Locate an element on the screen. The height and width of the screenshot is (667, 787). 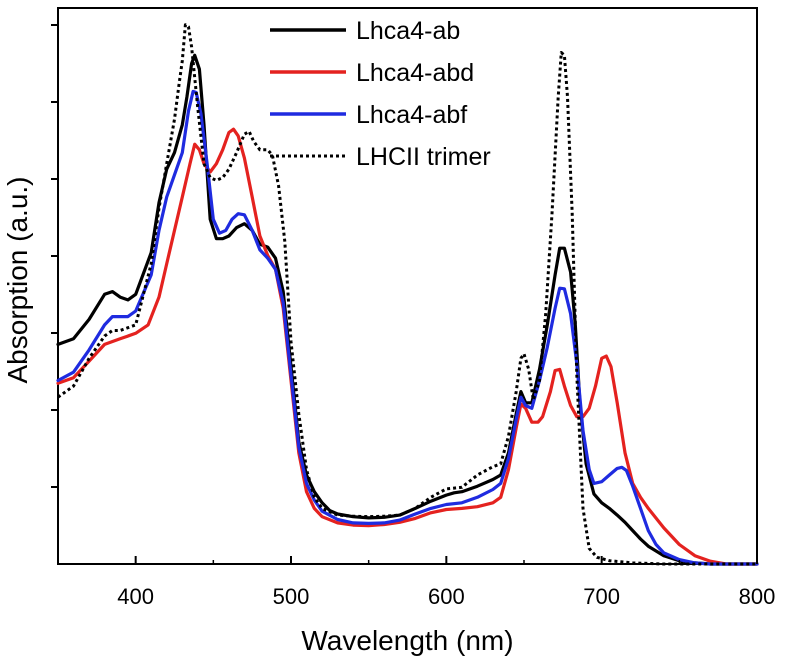
x-tick-label: 500 is located at coordinates (291, 596).